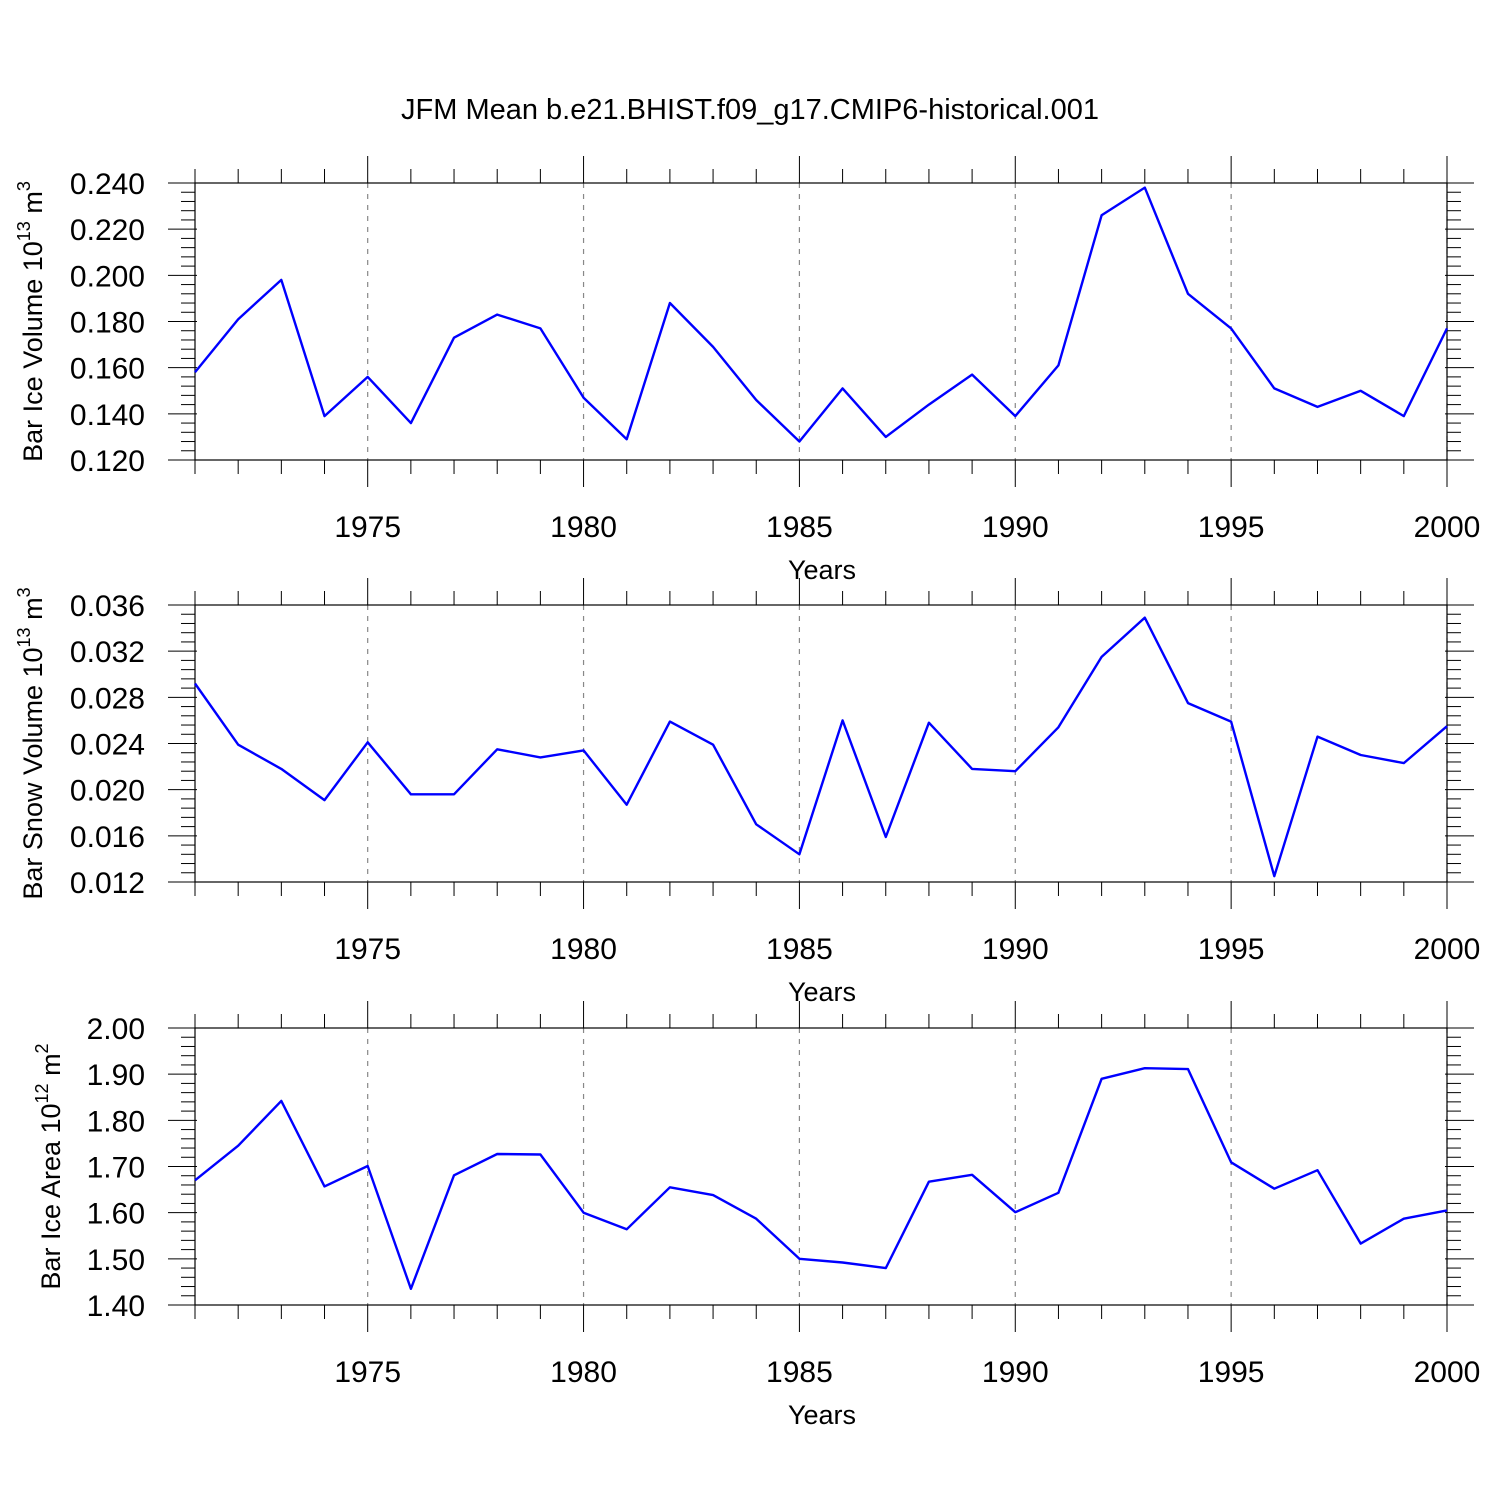 Image resolution: width=1500 pixels, height=1500 pixels. Describe the element at coordinates (42, 1048) in the screenshot. I see `y-axis-label-unit-exp: 2` at that location.